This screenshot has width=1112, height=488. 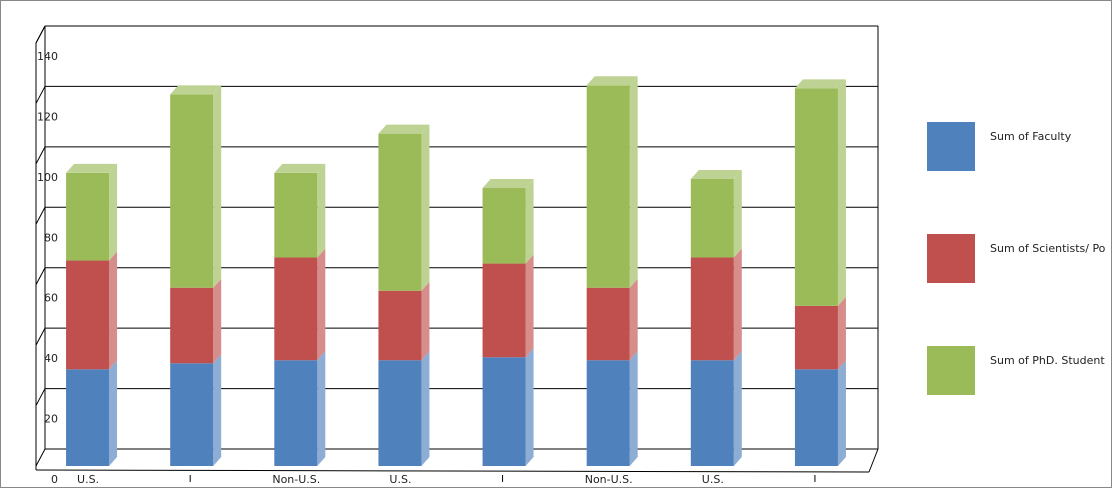 I want to click on legend-label: Sum of PhD. Student, so click(x=1047, y=360).